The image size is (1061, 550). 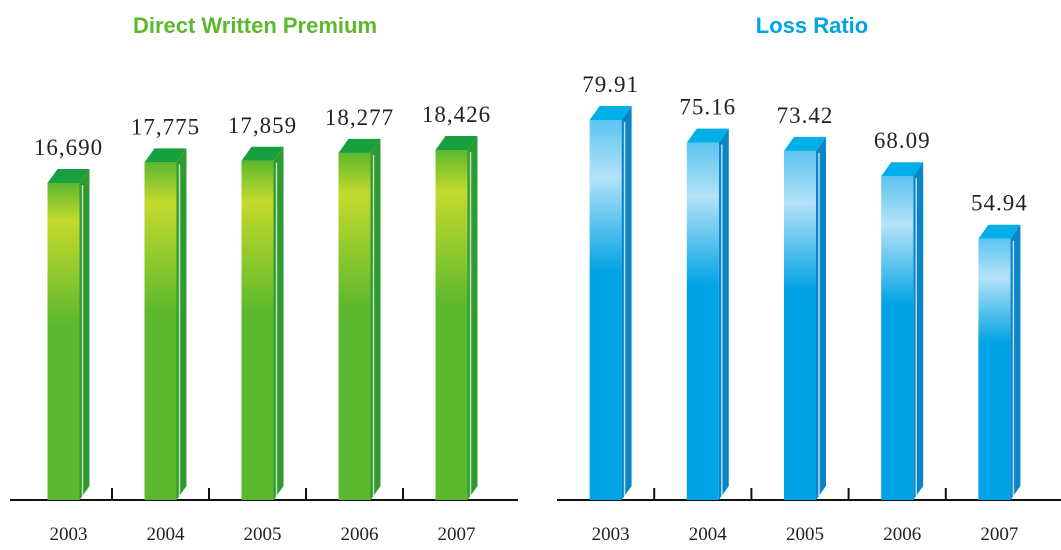 I want to click on value-label: 17,775, so click(x=165, y=126).